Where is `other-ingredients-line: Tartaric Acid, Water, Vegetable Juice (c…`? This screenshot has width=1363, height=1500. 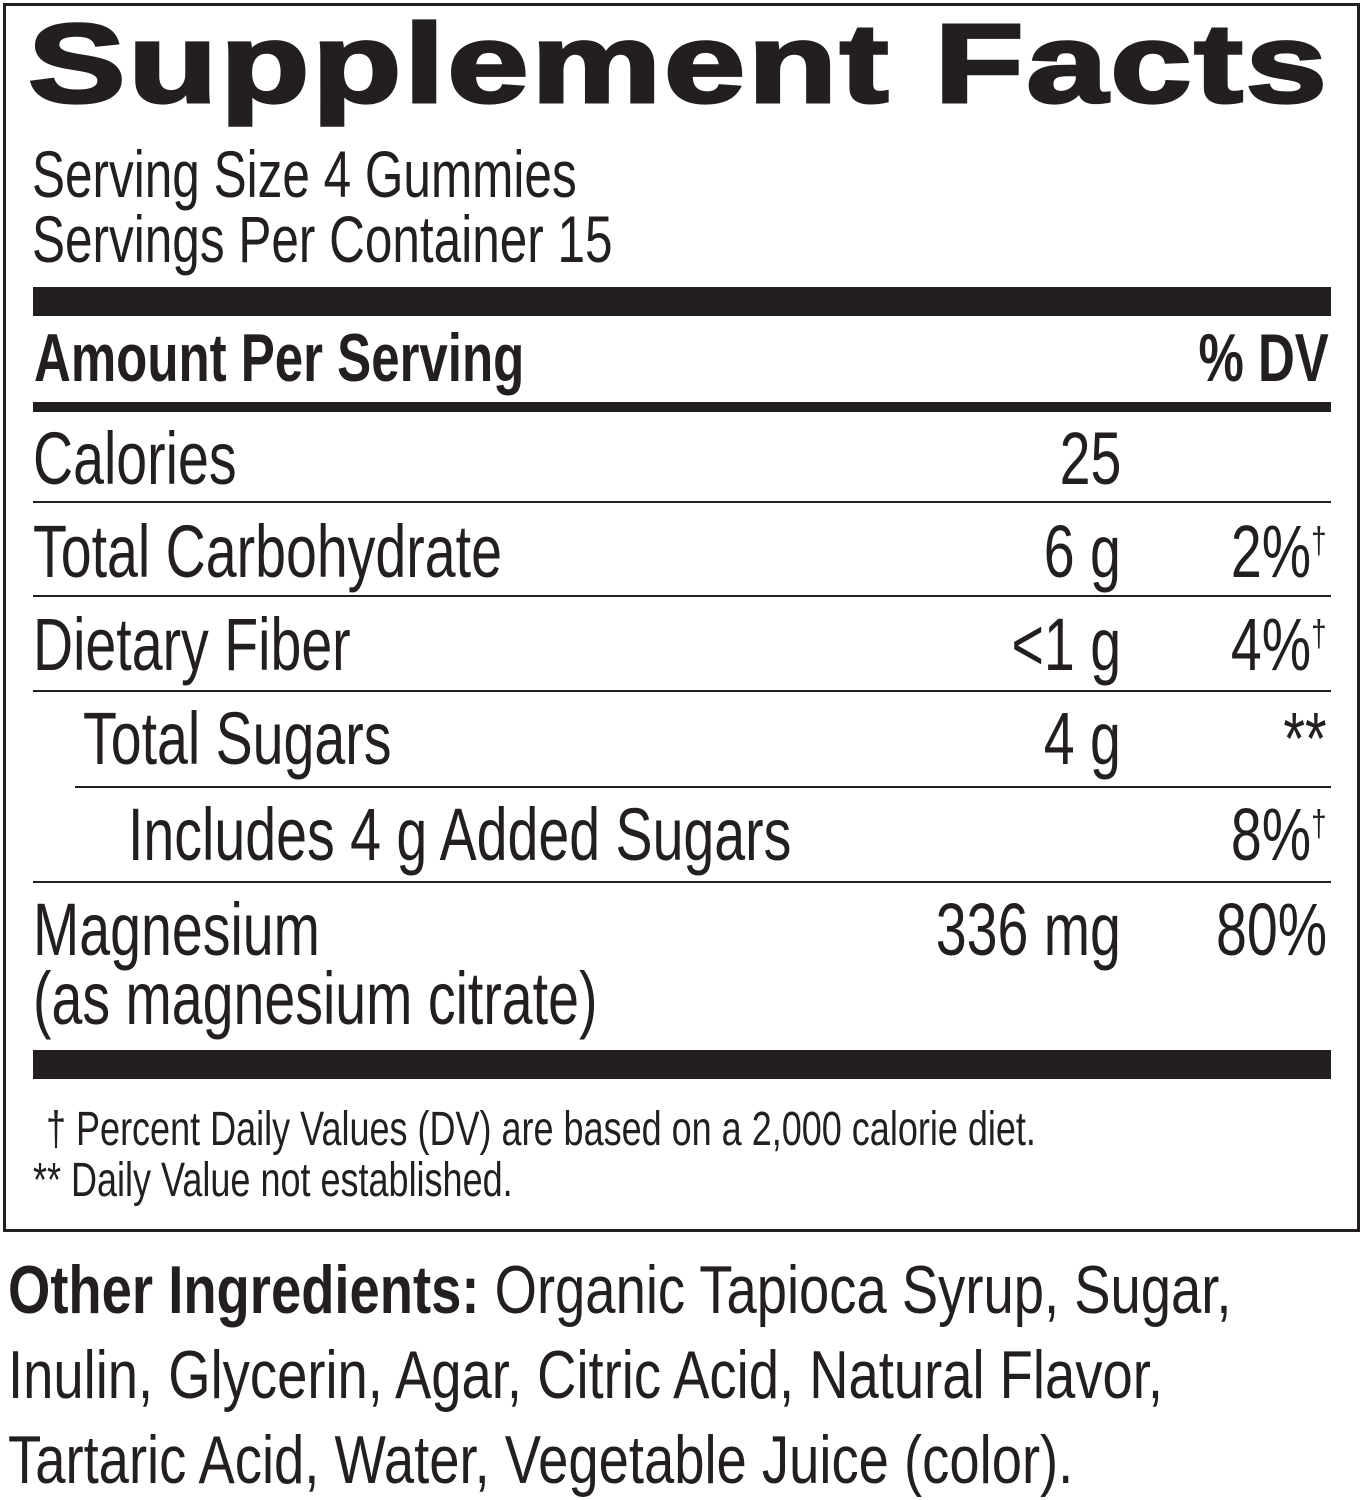 other-ingredients-line: Tartaric Acid, Water, Vegetable Juice (c… is located at coordinates (541, 1460).